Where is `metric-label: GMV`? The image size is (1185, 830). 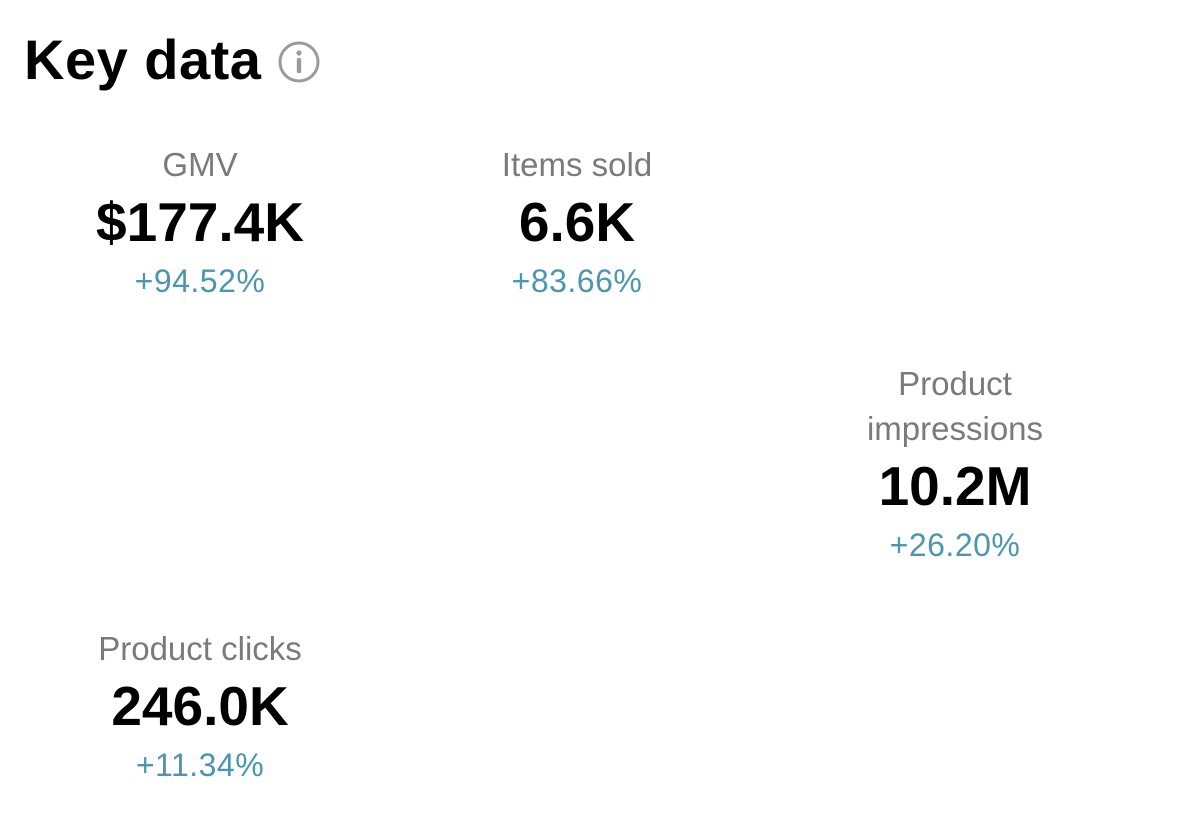 metric-label: GMV is located at coordinates (200, 164).